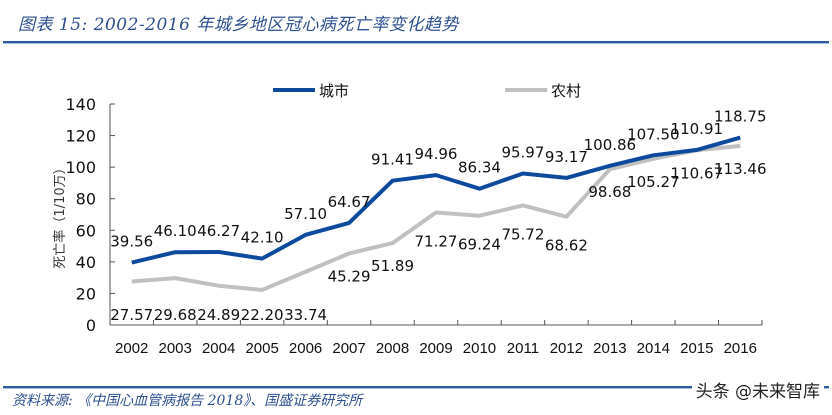 Image resolution: width=832 pixels, height=415 pixels. Describe the element at coordinates (436, 241) in the screenshot. I see `data-label: 71.27` at that location.